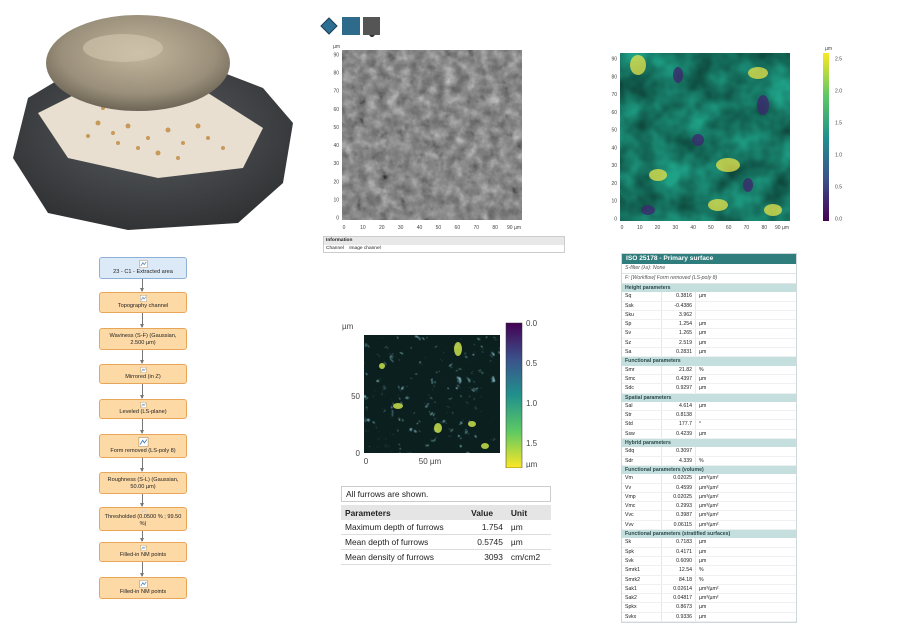 Image resolution: width=900 pixels, height=636 pixels. I want to click on height-map-x-tick: 20, so click(658, 228).